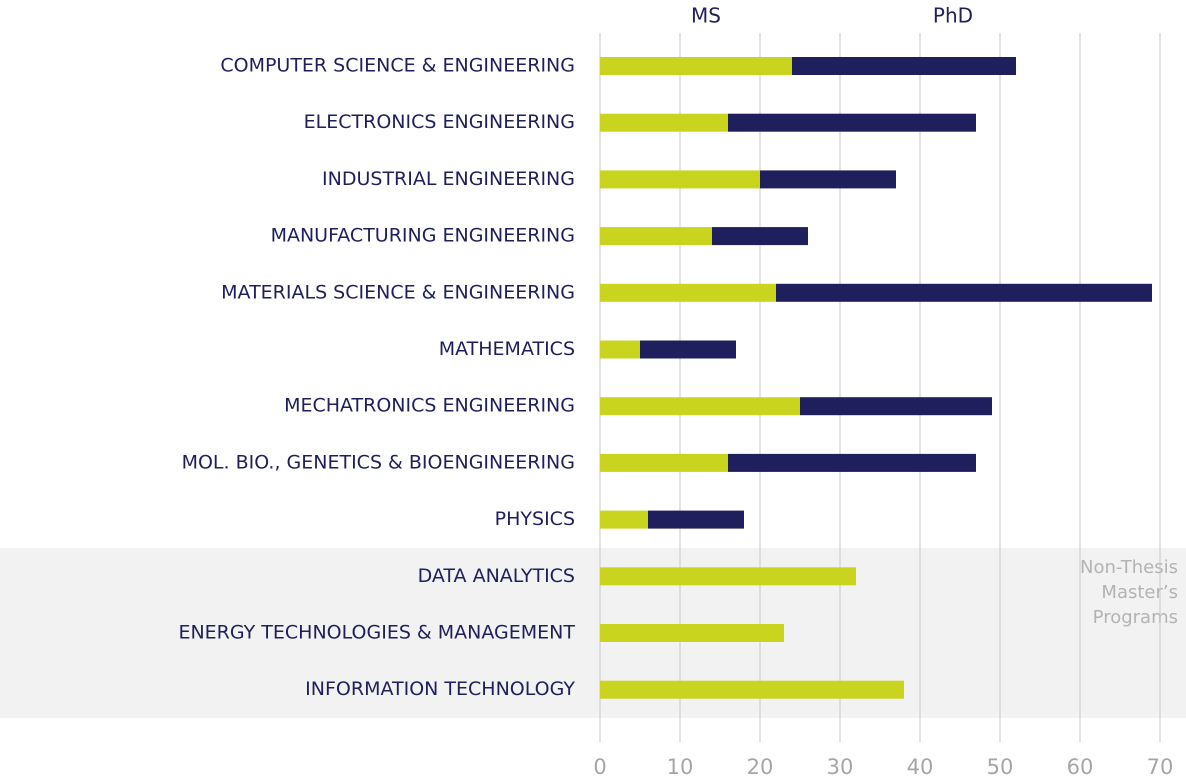 The width and height of the screenshot is (1186, 782). I want to click on x-tick-label: 60, so click(1080, 767).